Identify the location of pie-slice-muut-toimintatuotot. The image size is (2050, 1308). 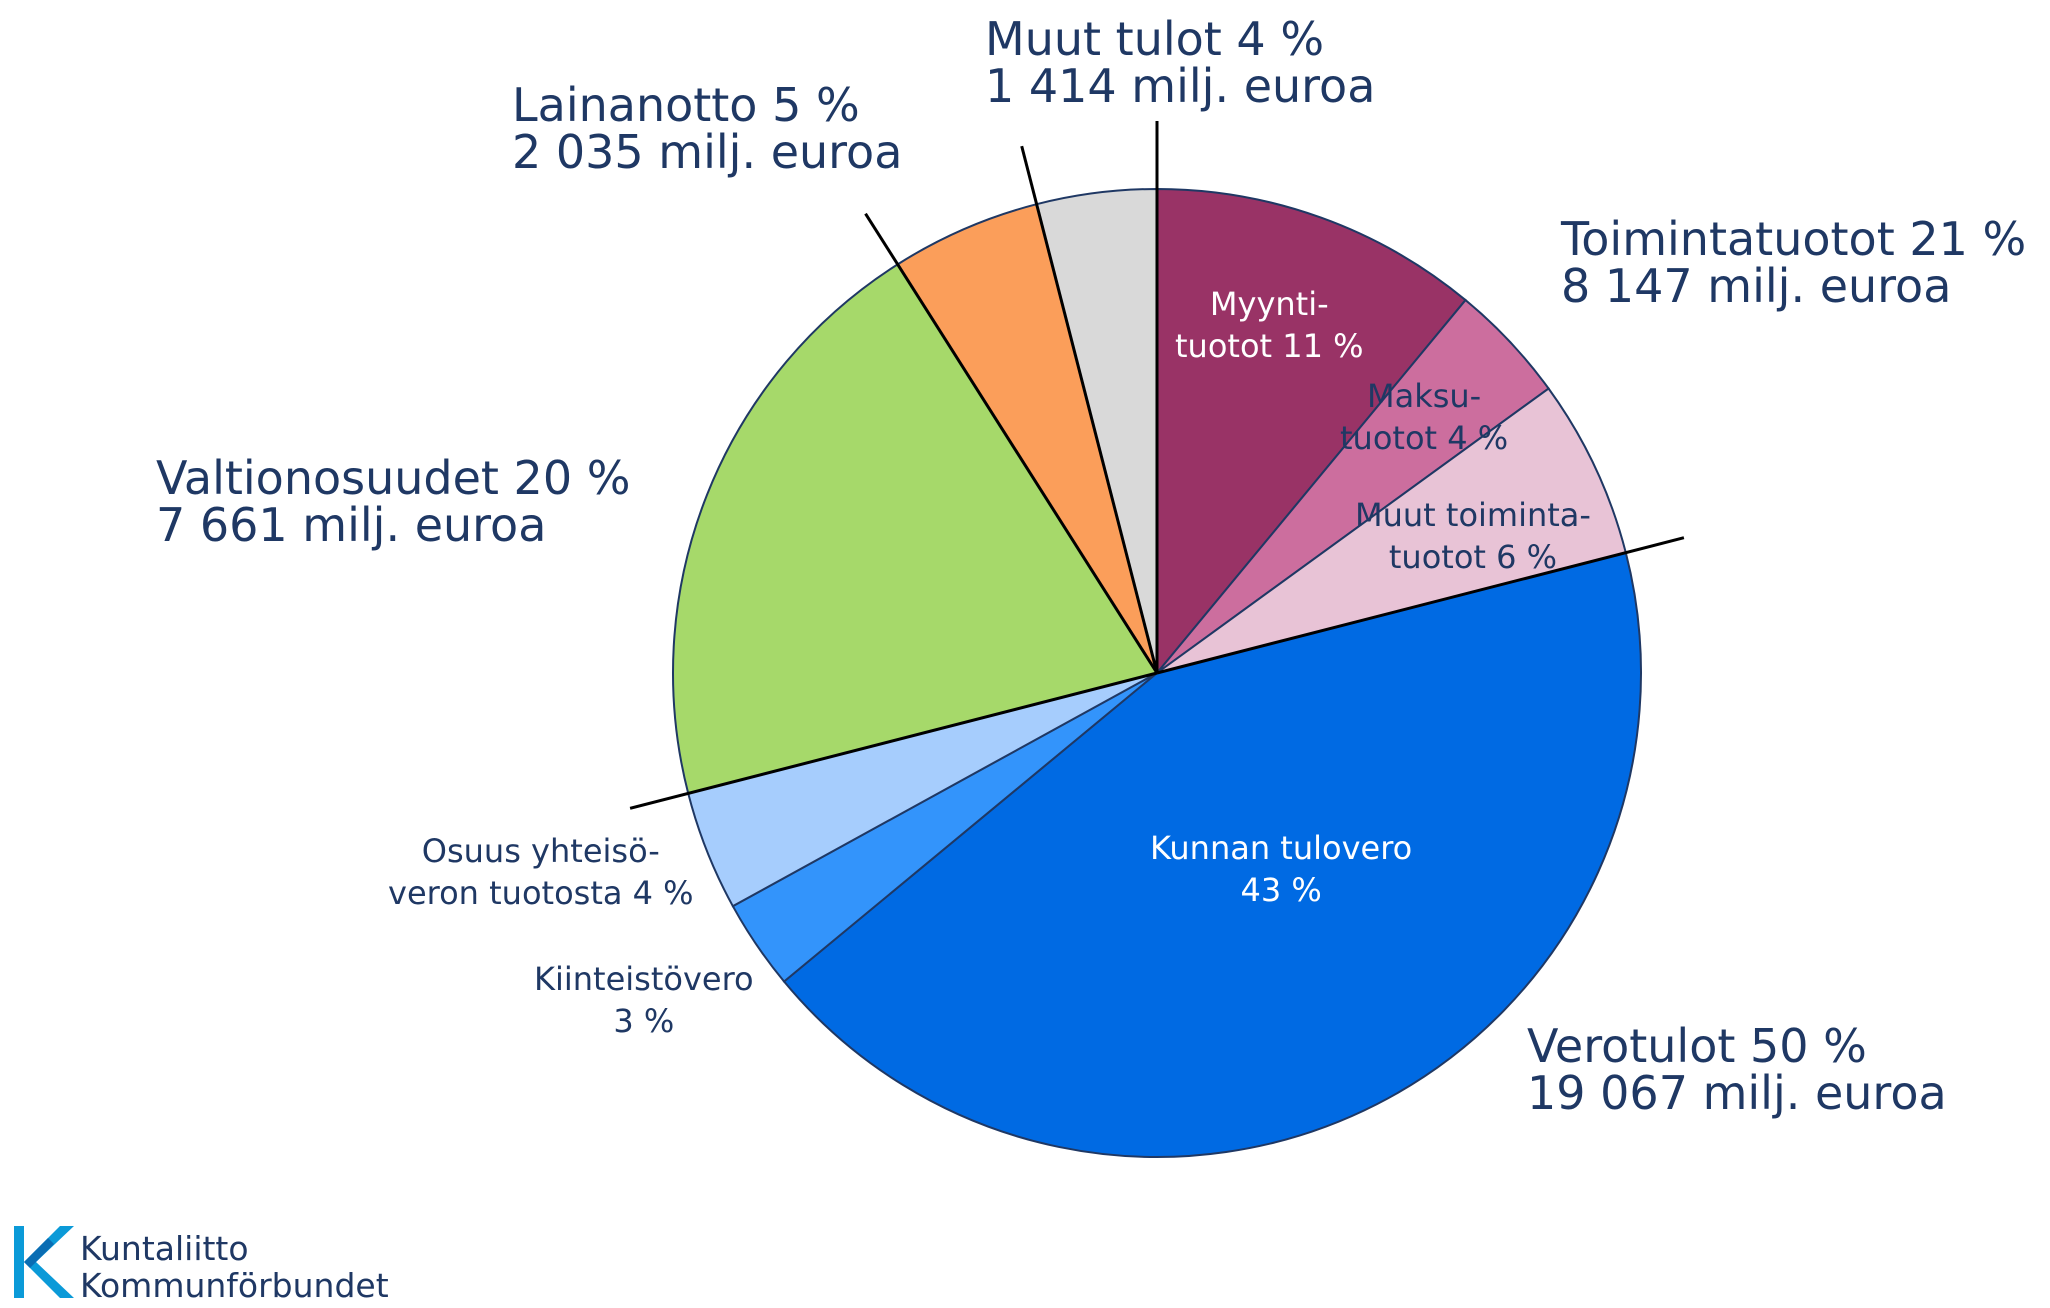
(1392, 530).